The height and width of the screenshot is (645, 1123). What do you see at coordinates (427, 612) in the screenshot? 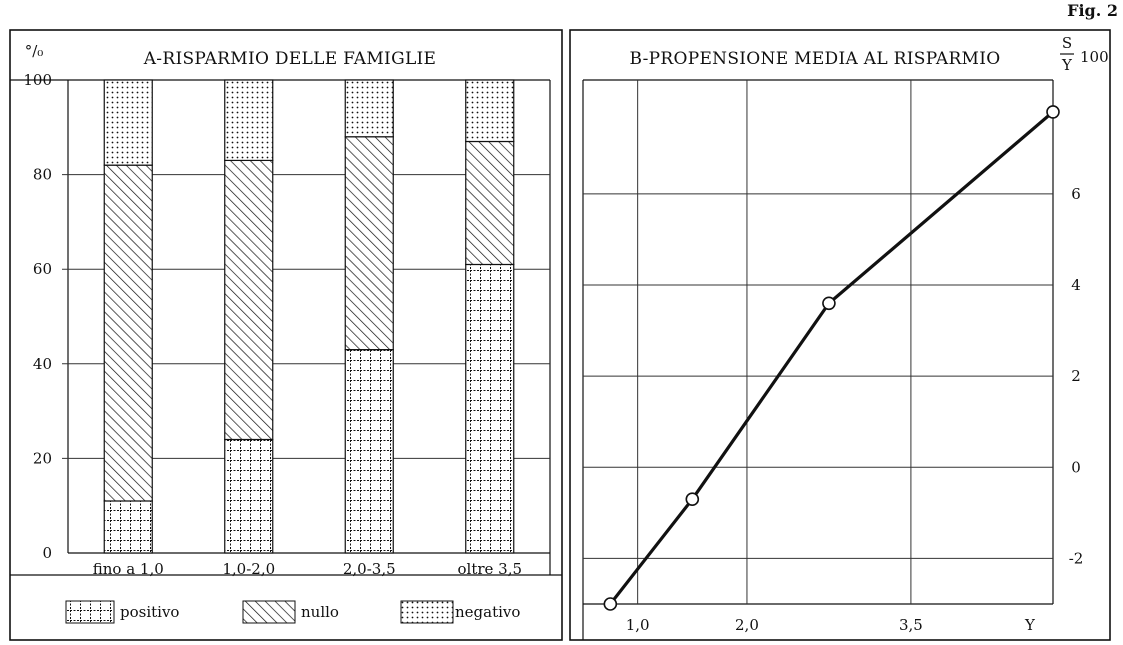
I see `legend-swatch-negativo` at bounding box center [427, 612].